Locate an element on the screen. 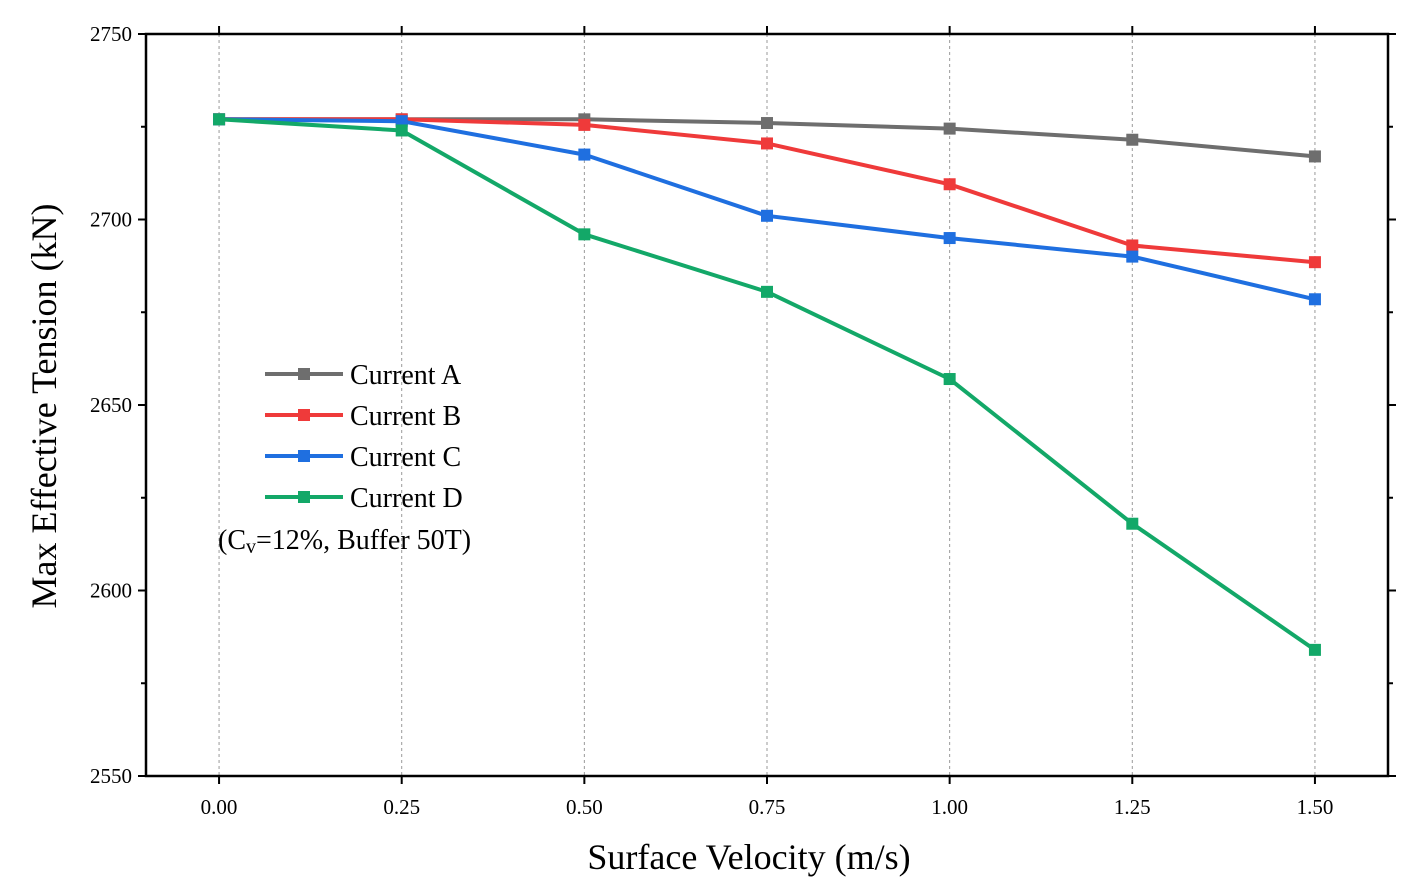 This screenshot has height=895, width=1419. legend-label-current-a: Current A is located at coordinates (406, 375).